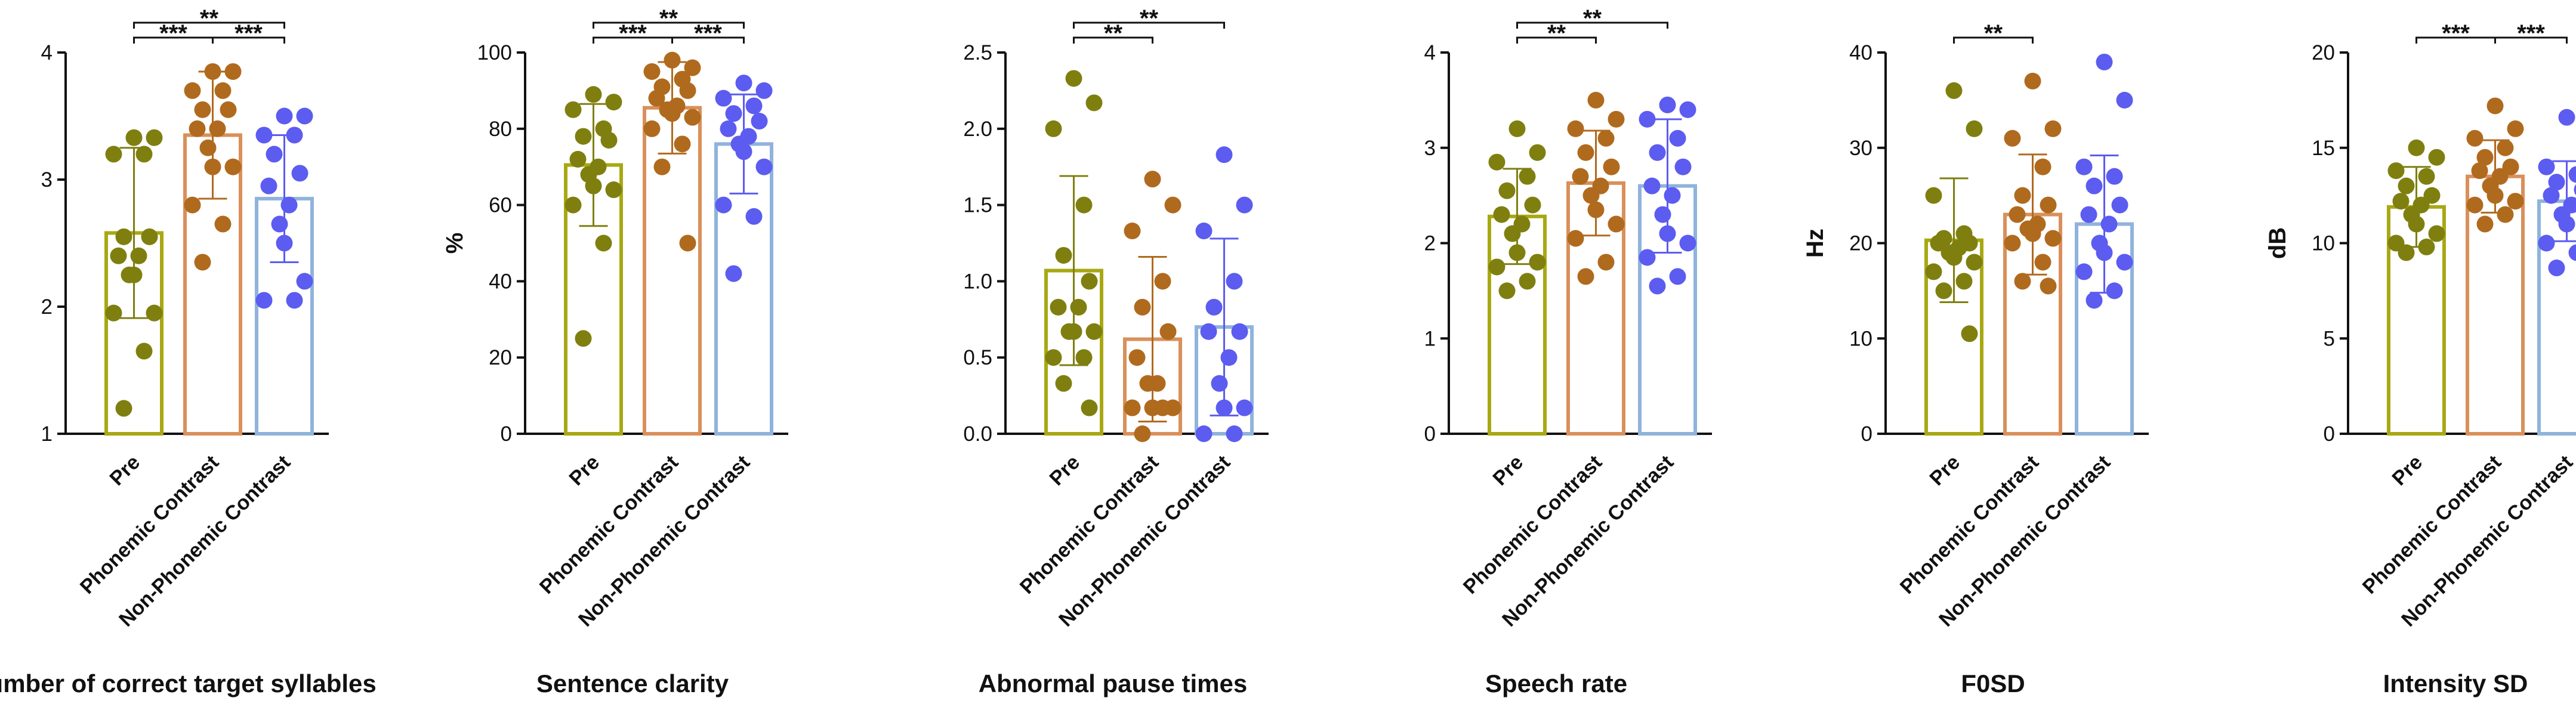  I want to click on category-label: Pre, so click(1065, 470).